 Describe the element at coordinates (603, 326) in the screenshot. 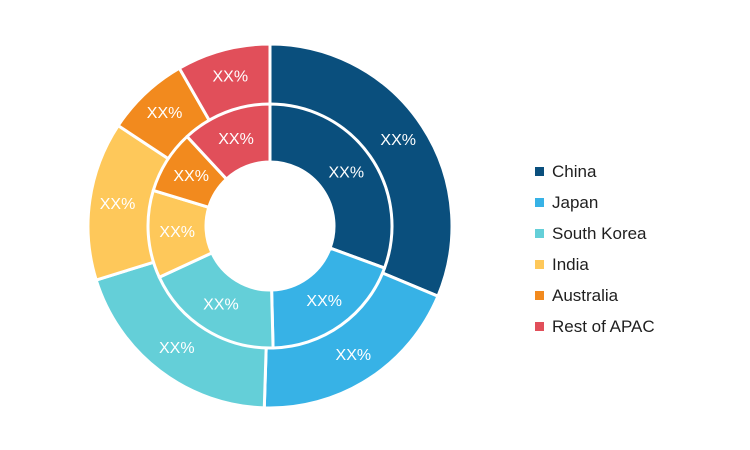

I see `legend-label: Rest of APAC` at that location.